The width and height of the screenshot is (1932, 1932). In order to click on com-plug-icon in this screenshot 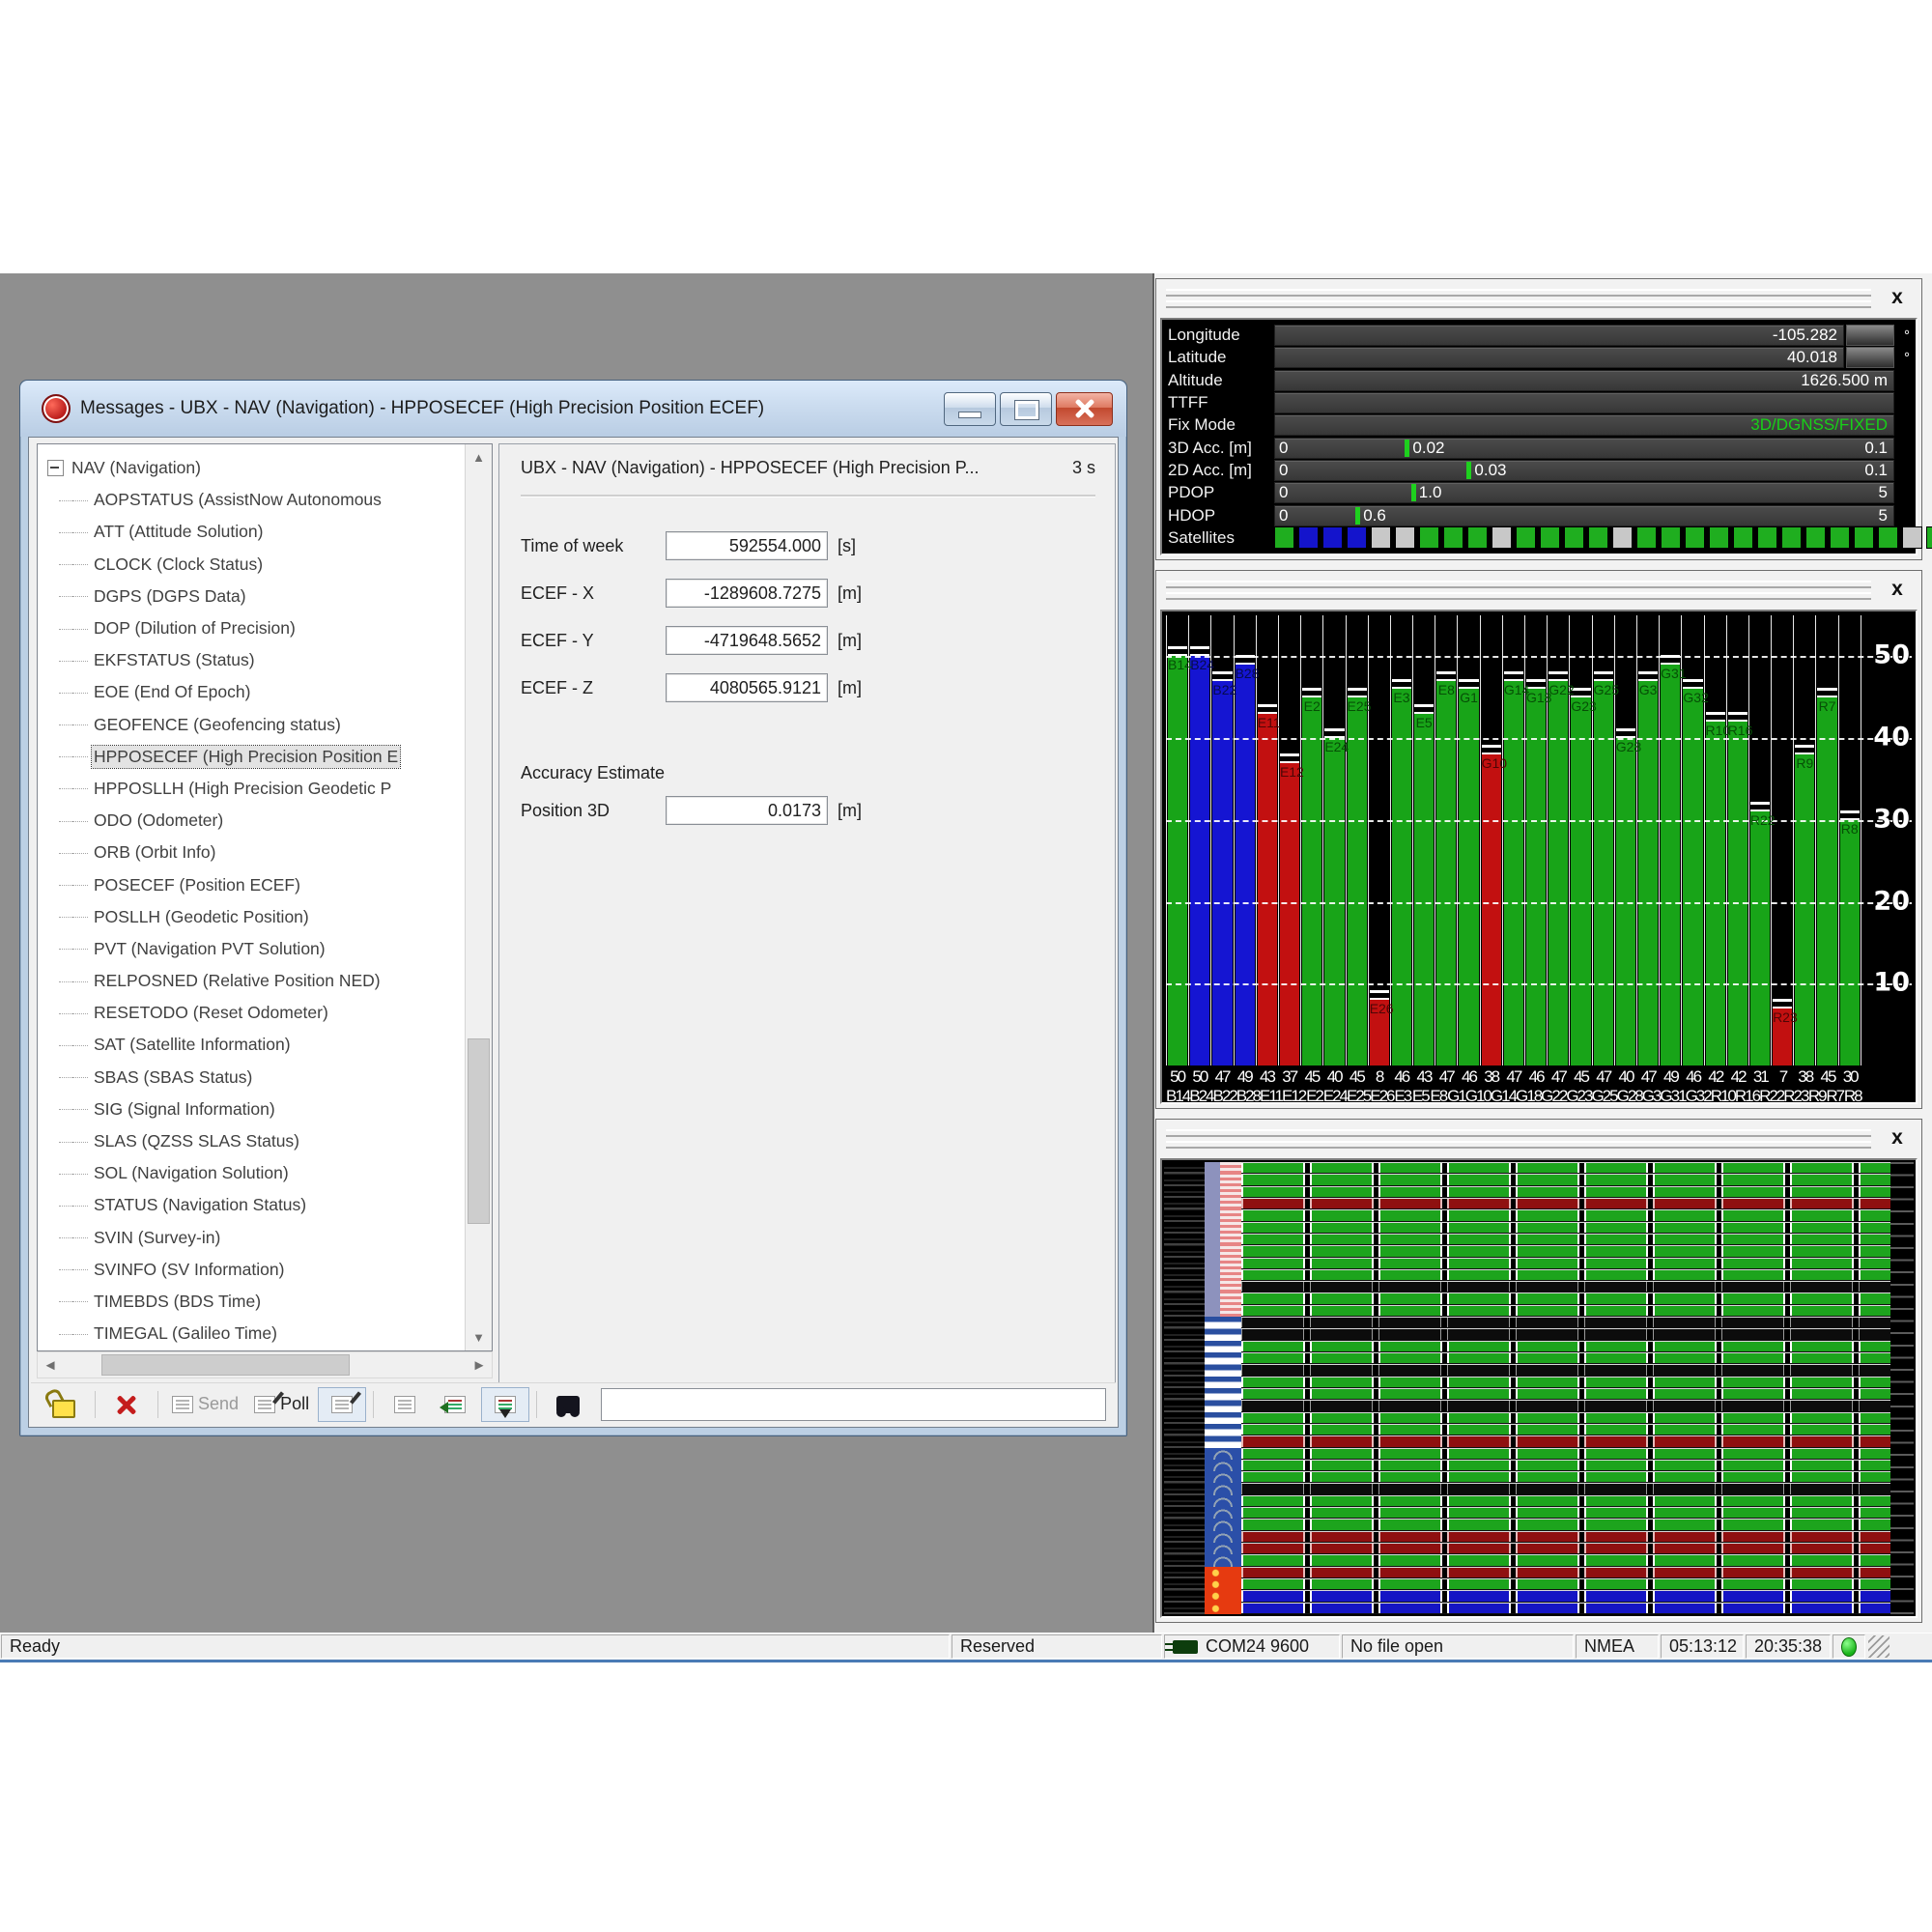, I will do `click(1181, 1646)`.